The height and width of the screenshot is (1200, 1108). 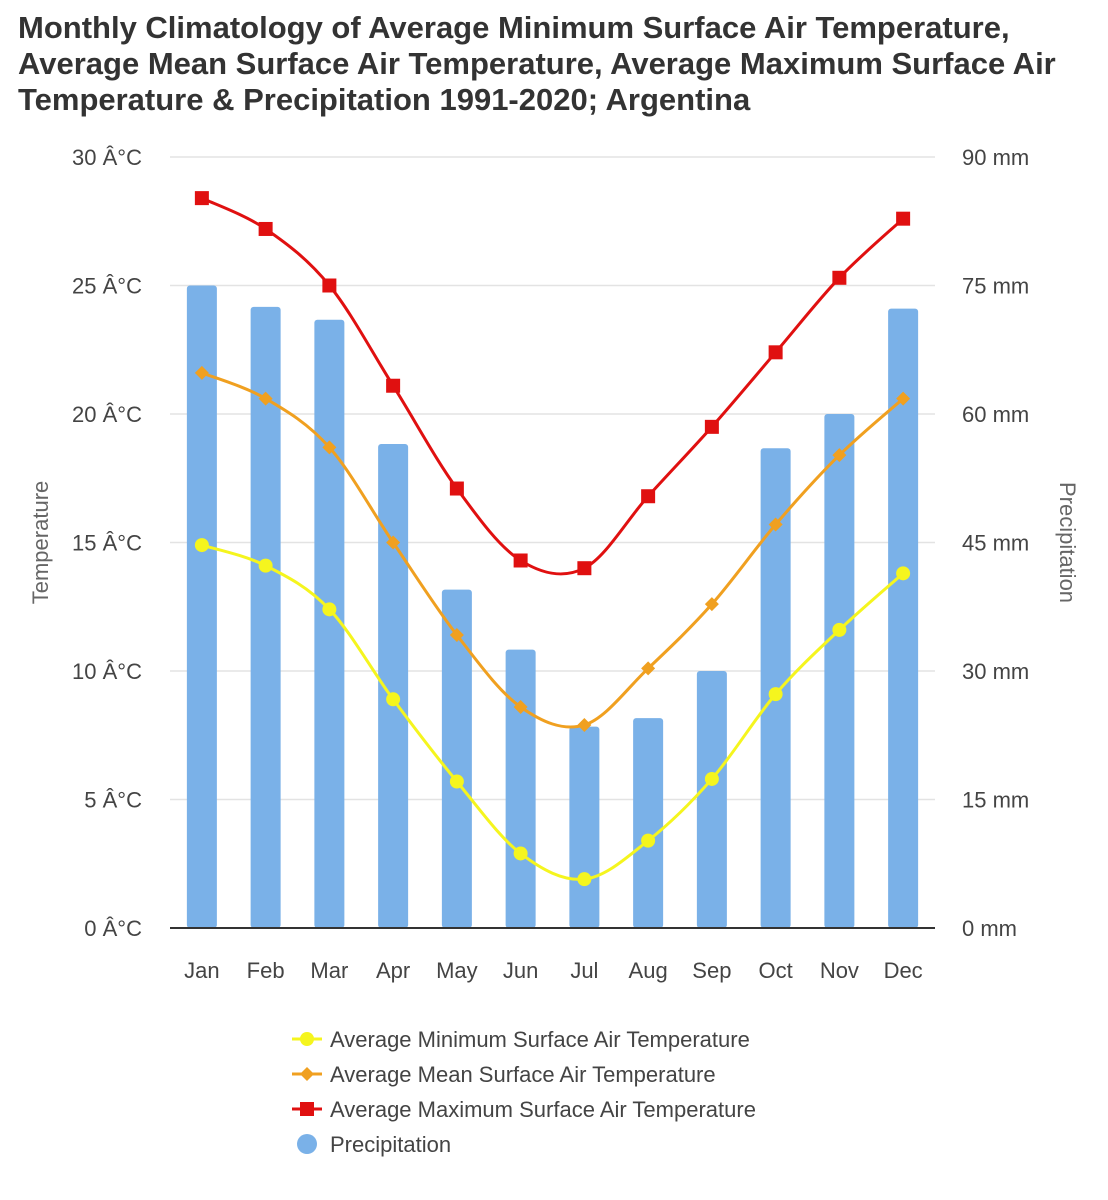 I want to click on x-tick-label: Nov, so click(x=839, y=970).